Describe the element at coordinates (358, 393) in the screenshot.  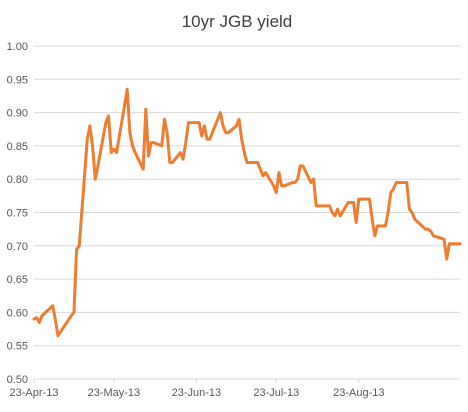
I see `x-tick-label: 23-Aug-13` at that location.